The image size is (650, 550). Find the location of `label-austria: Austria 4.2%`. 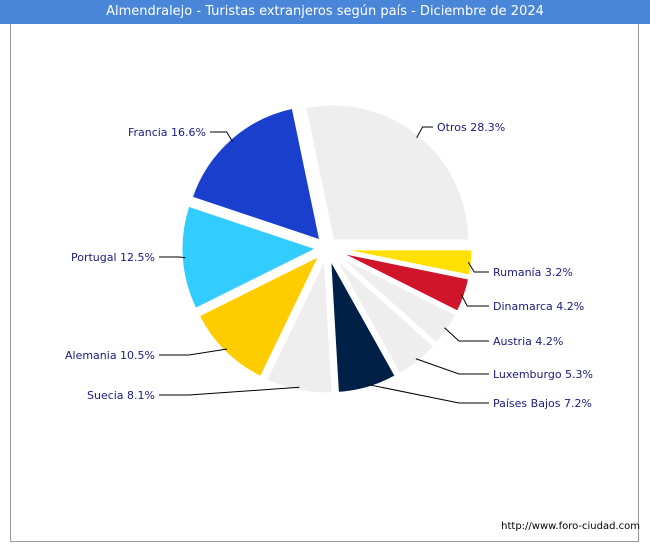

label-austria: Austria 4.2% is located at coordinates (528, 341).